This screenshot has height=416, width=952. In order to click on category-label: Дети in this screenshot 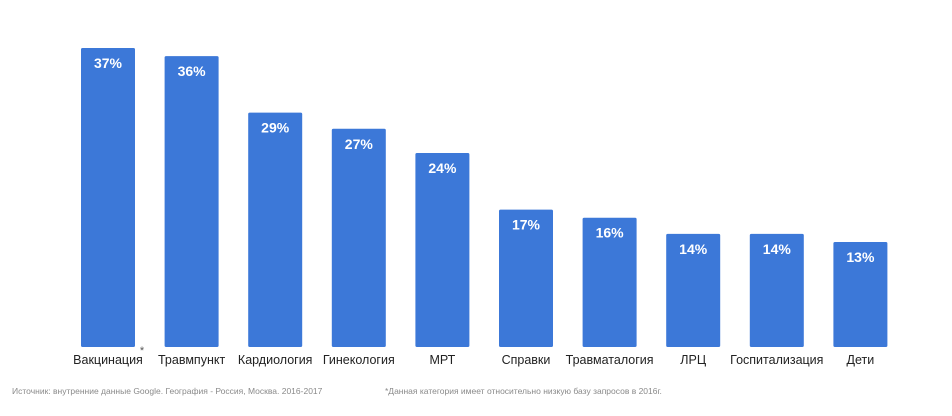, I will do `click(861, 360)`.